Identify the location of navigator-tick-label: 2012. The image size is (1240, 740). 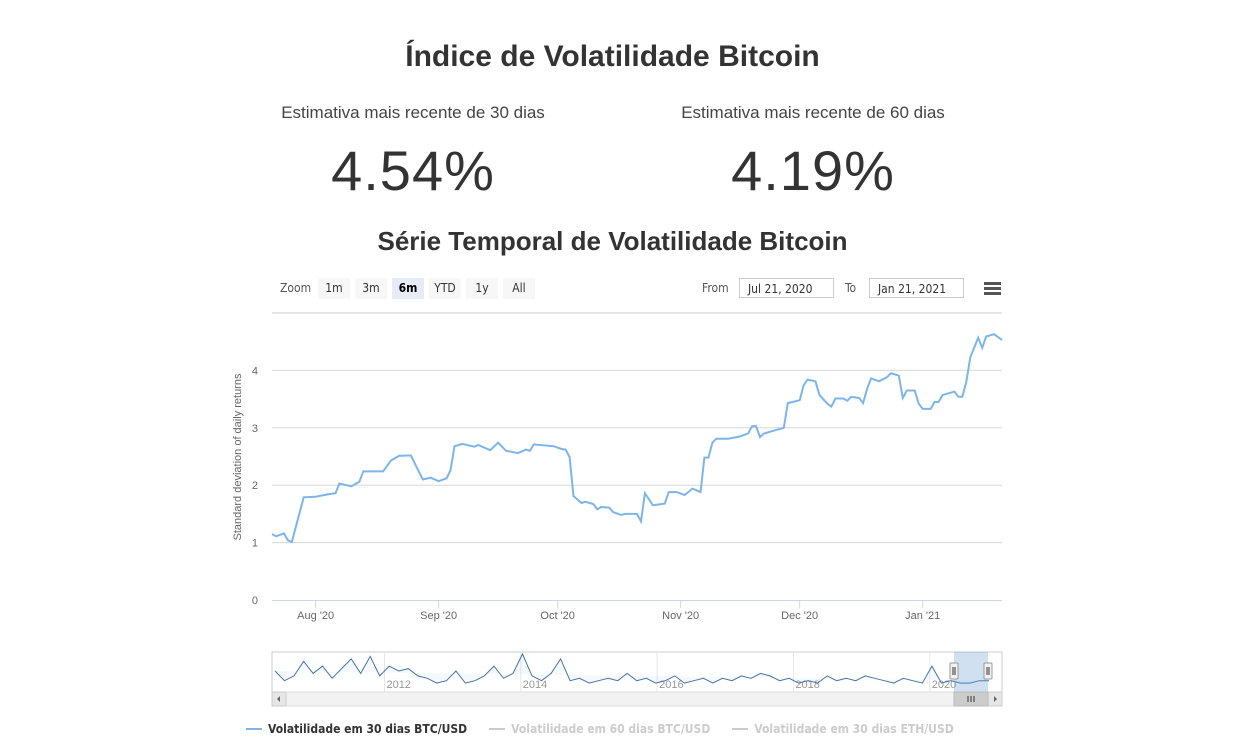
(398, 685).